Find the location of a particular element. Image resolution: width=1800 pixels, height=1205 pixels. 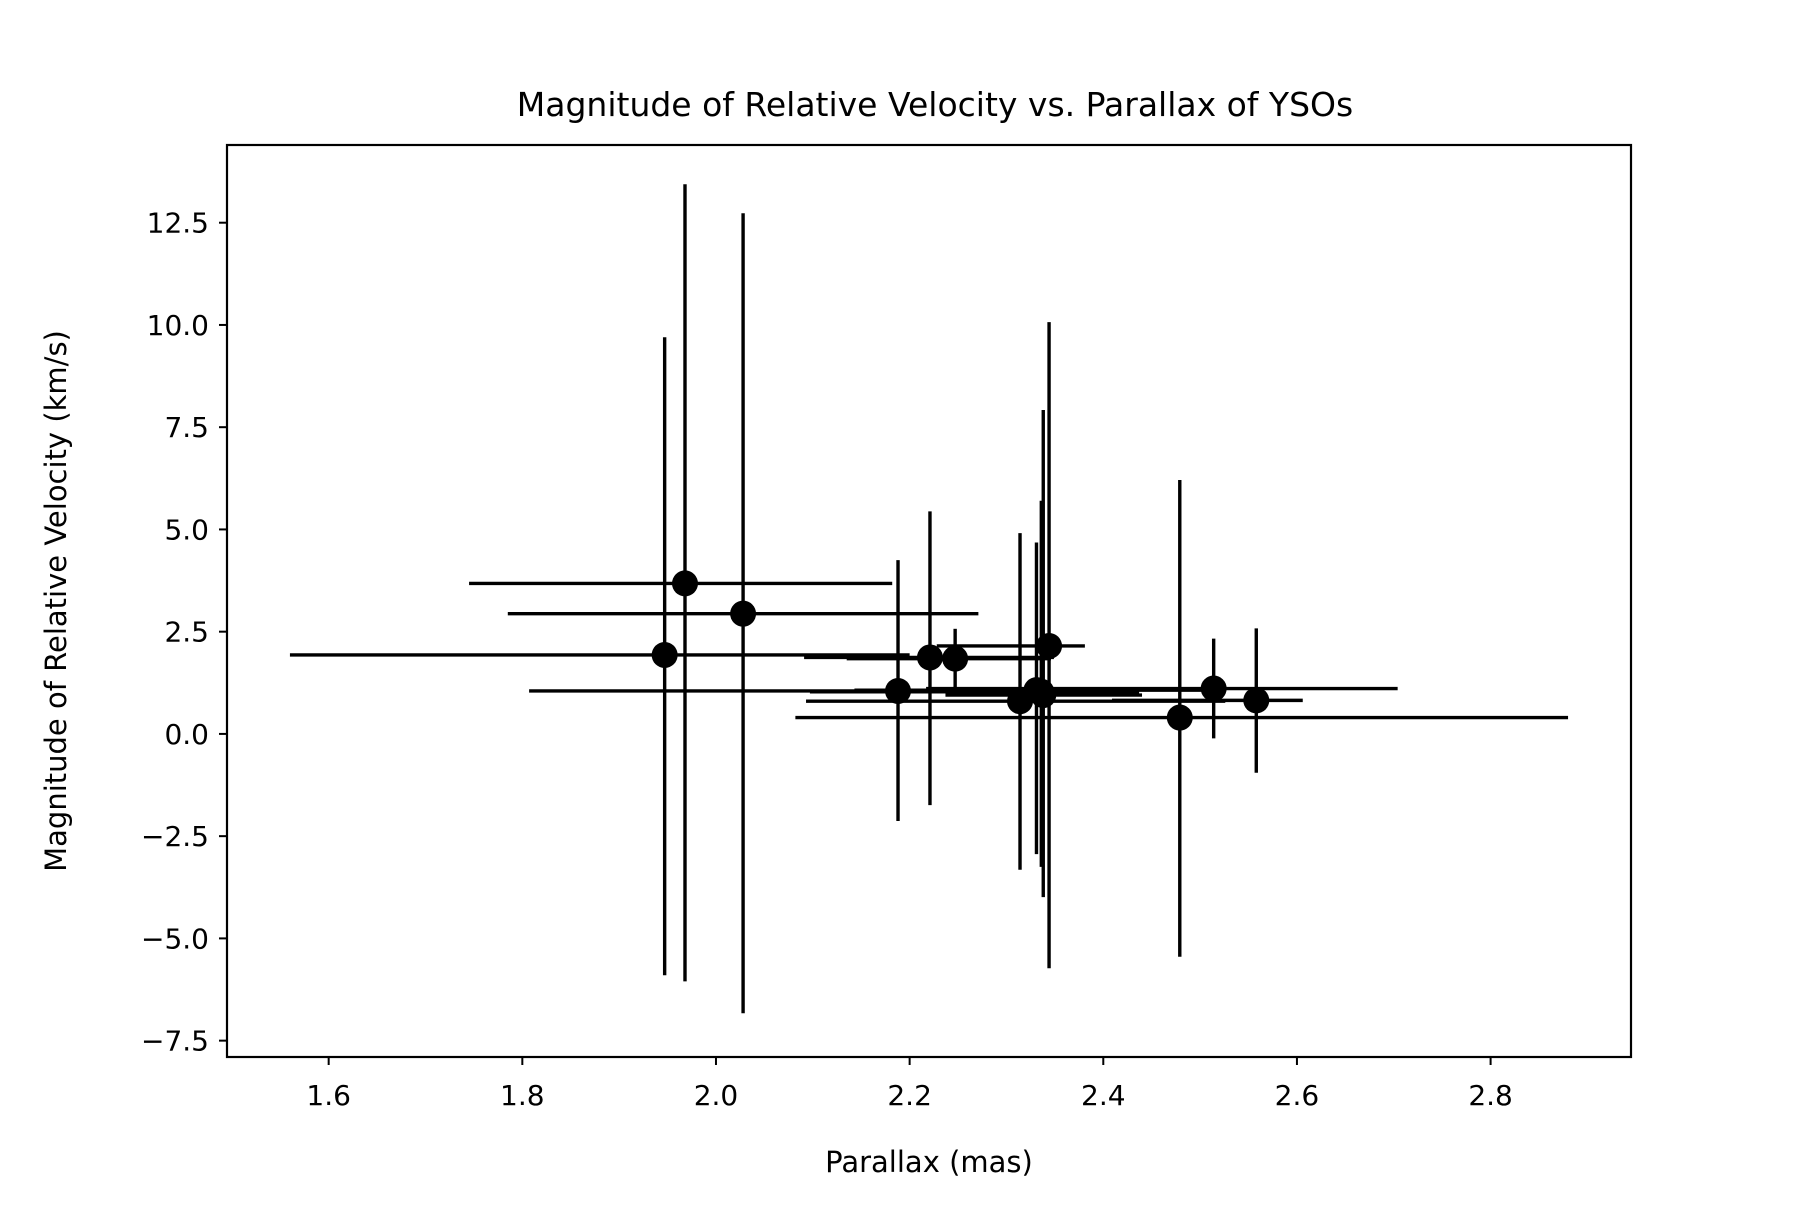

y-tick-label: 0.0 is located at coordinates (186, 734).